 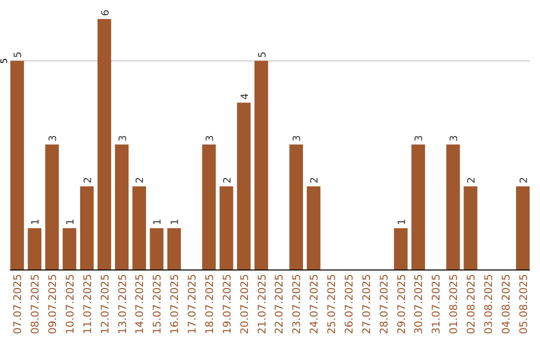 What do you see at coordinates (106, 13) in the screenshot?
I see `data-label: 6` at bounding box center [106, 13].